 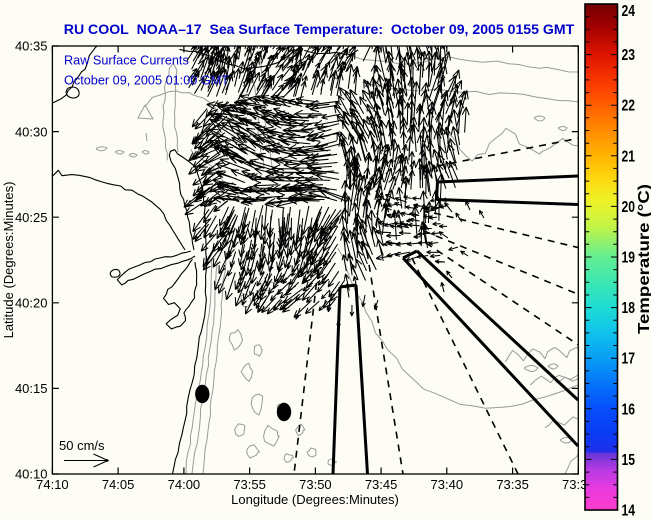 I want to click on svg-text: Temperature (°C), so click(x=643, y=259).